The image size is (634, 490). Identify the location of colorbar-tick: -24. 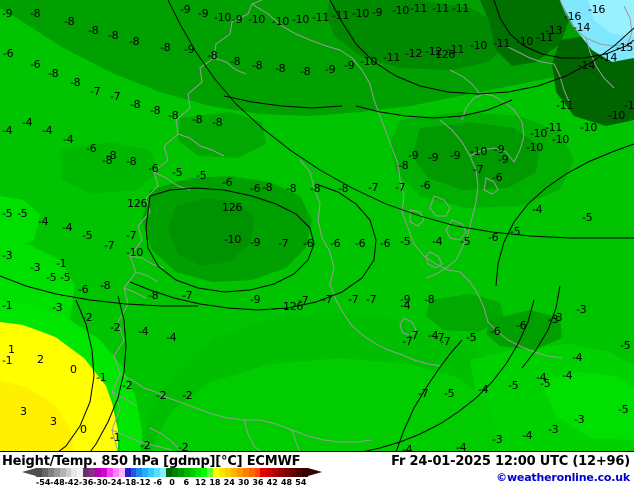
(114, 482).